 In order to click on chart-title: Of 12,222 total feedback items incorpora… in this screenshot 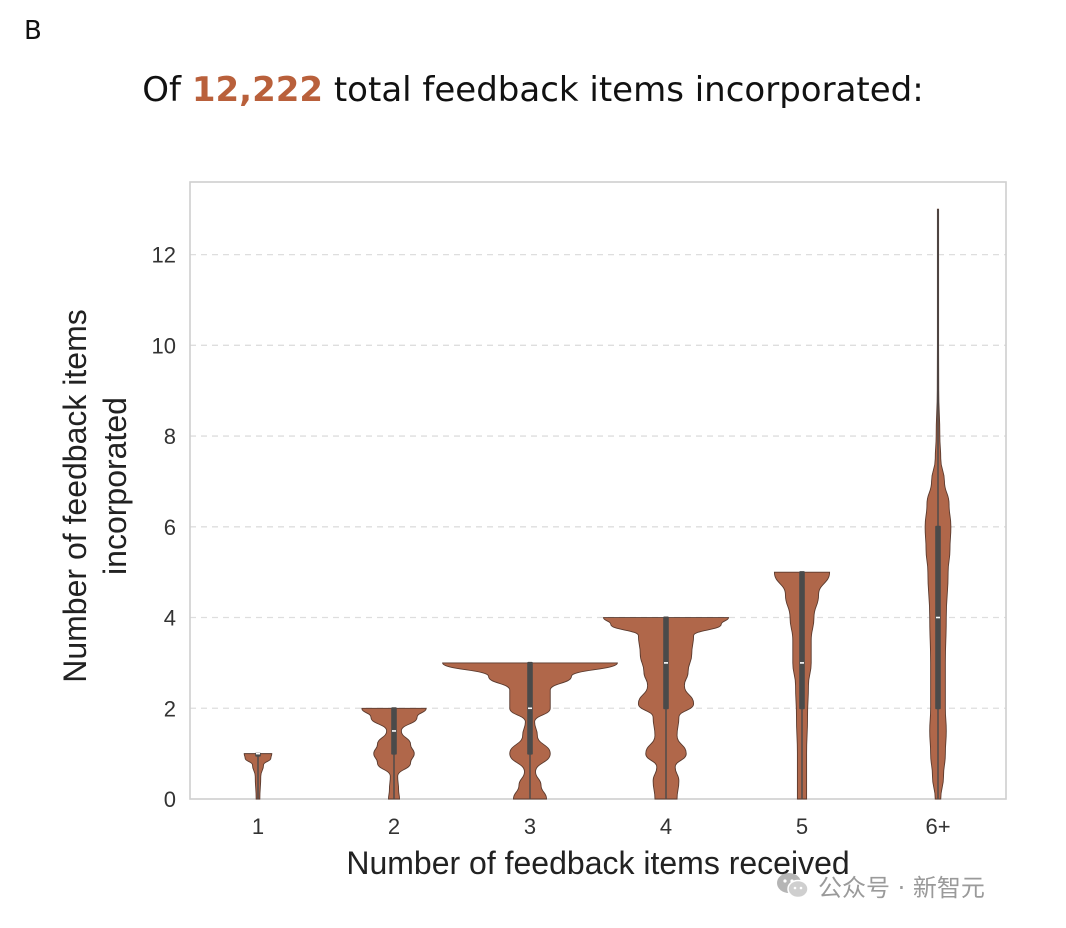, I will do `click(533, 90)`.